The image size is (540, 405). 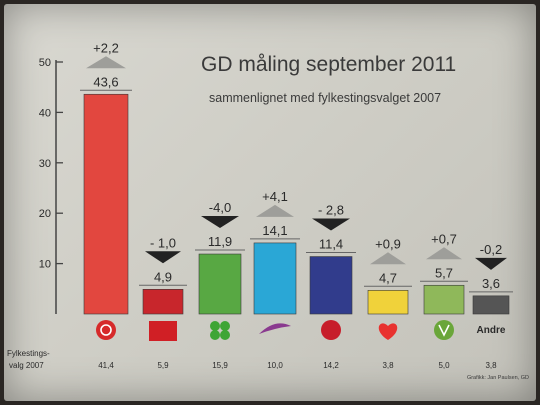 What do you see at coordinates (45, 113) in the screenshot?
I see `y-tick-label: 40` at bounding box center [45, 113].